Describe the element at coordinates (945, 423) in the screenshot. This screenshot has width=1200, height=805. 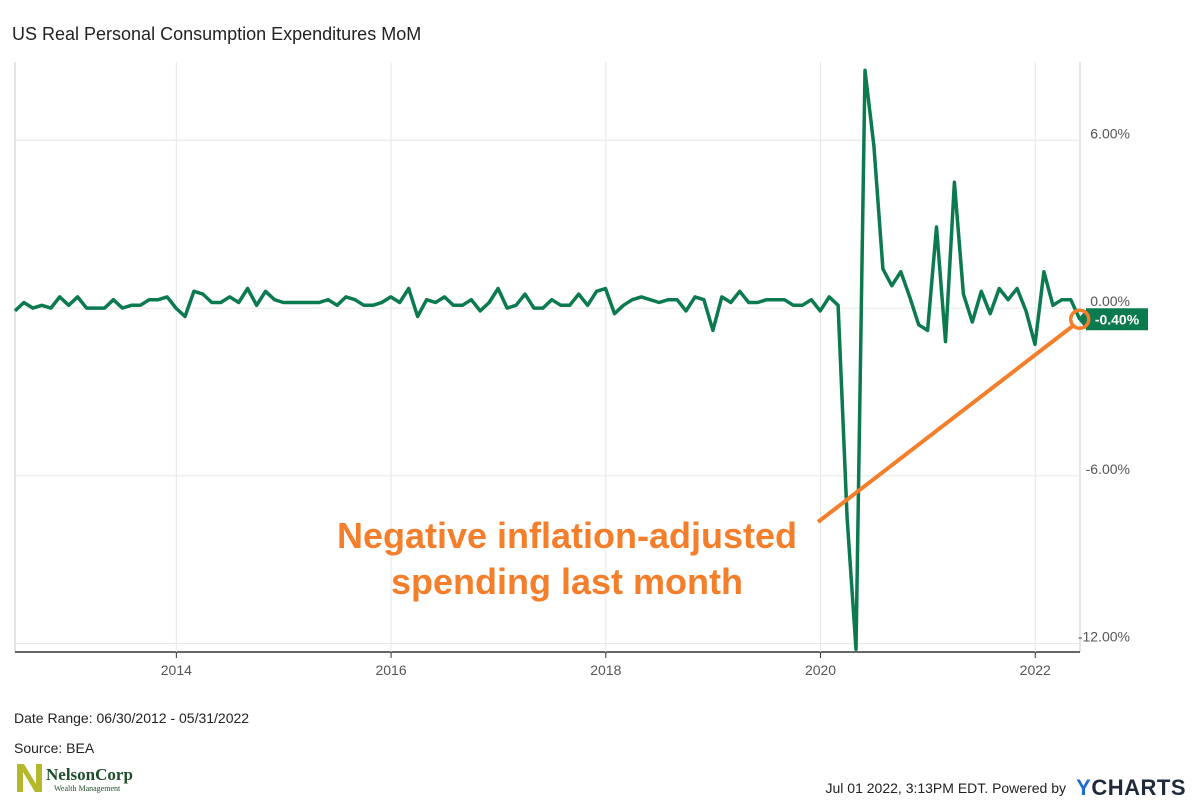
I see `annotation-arrow` at that location.